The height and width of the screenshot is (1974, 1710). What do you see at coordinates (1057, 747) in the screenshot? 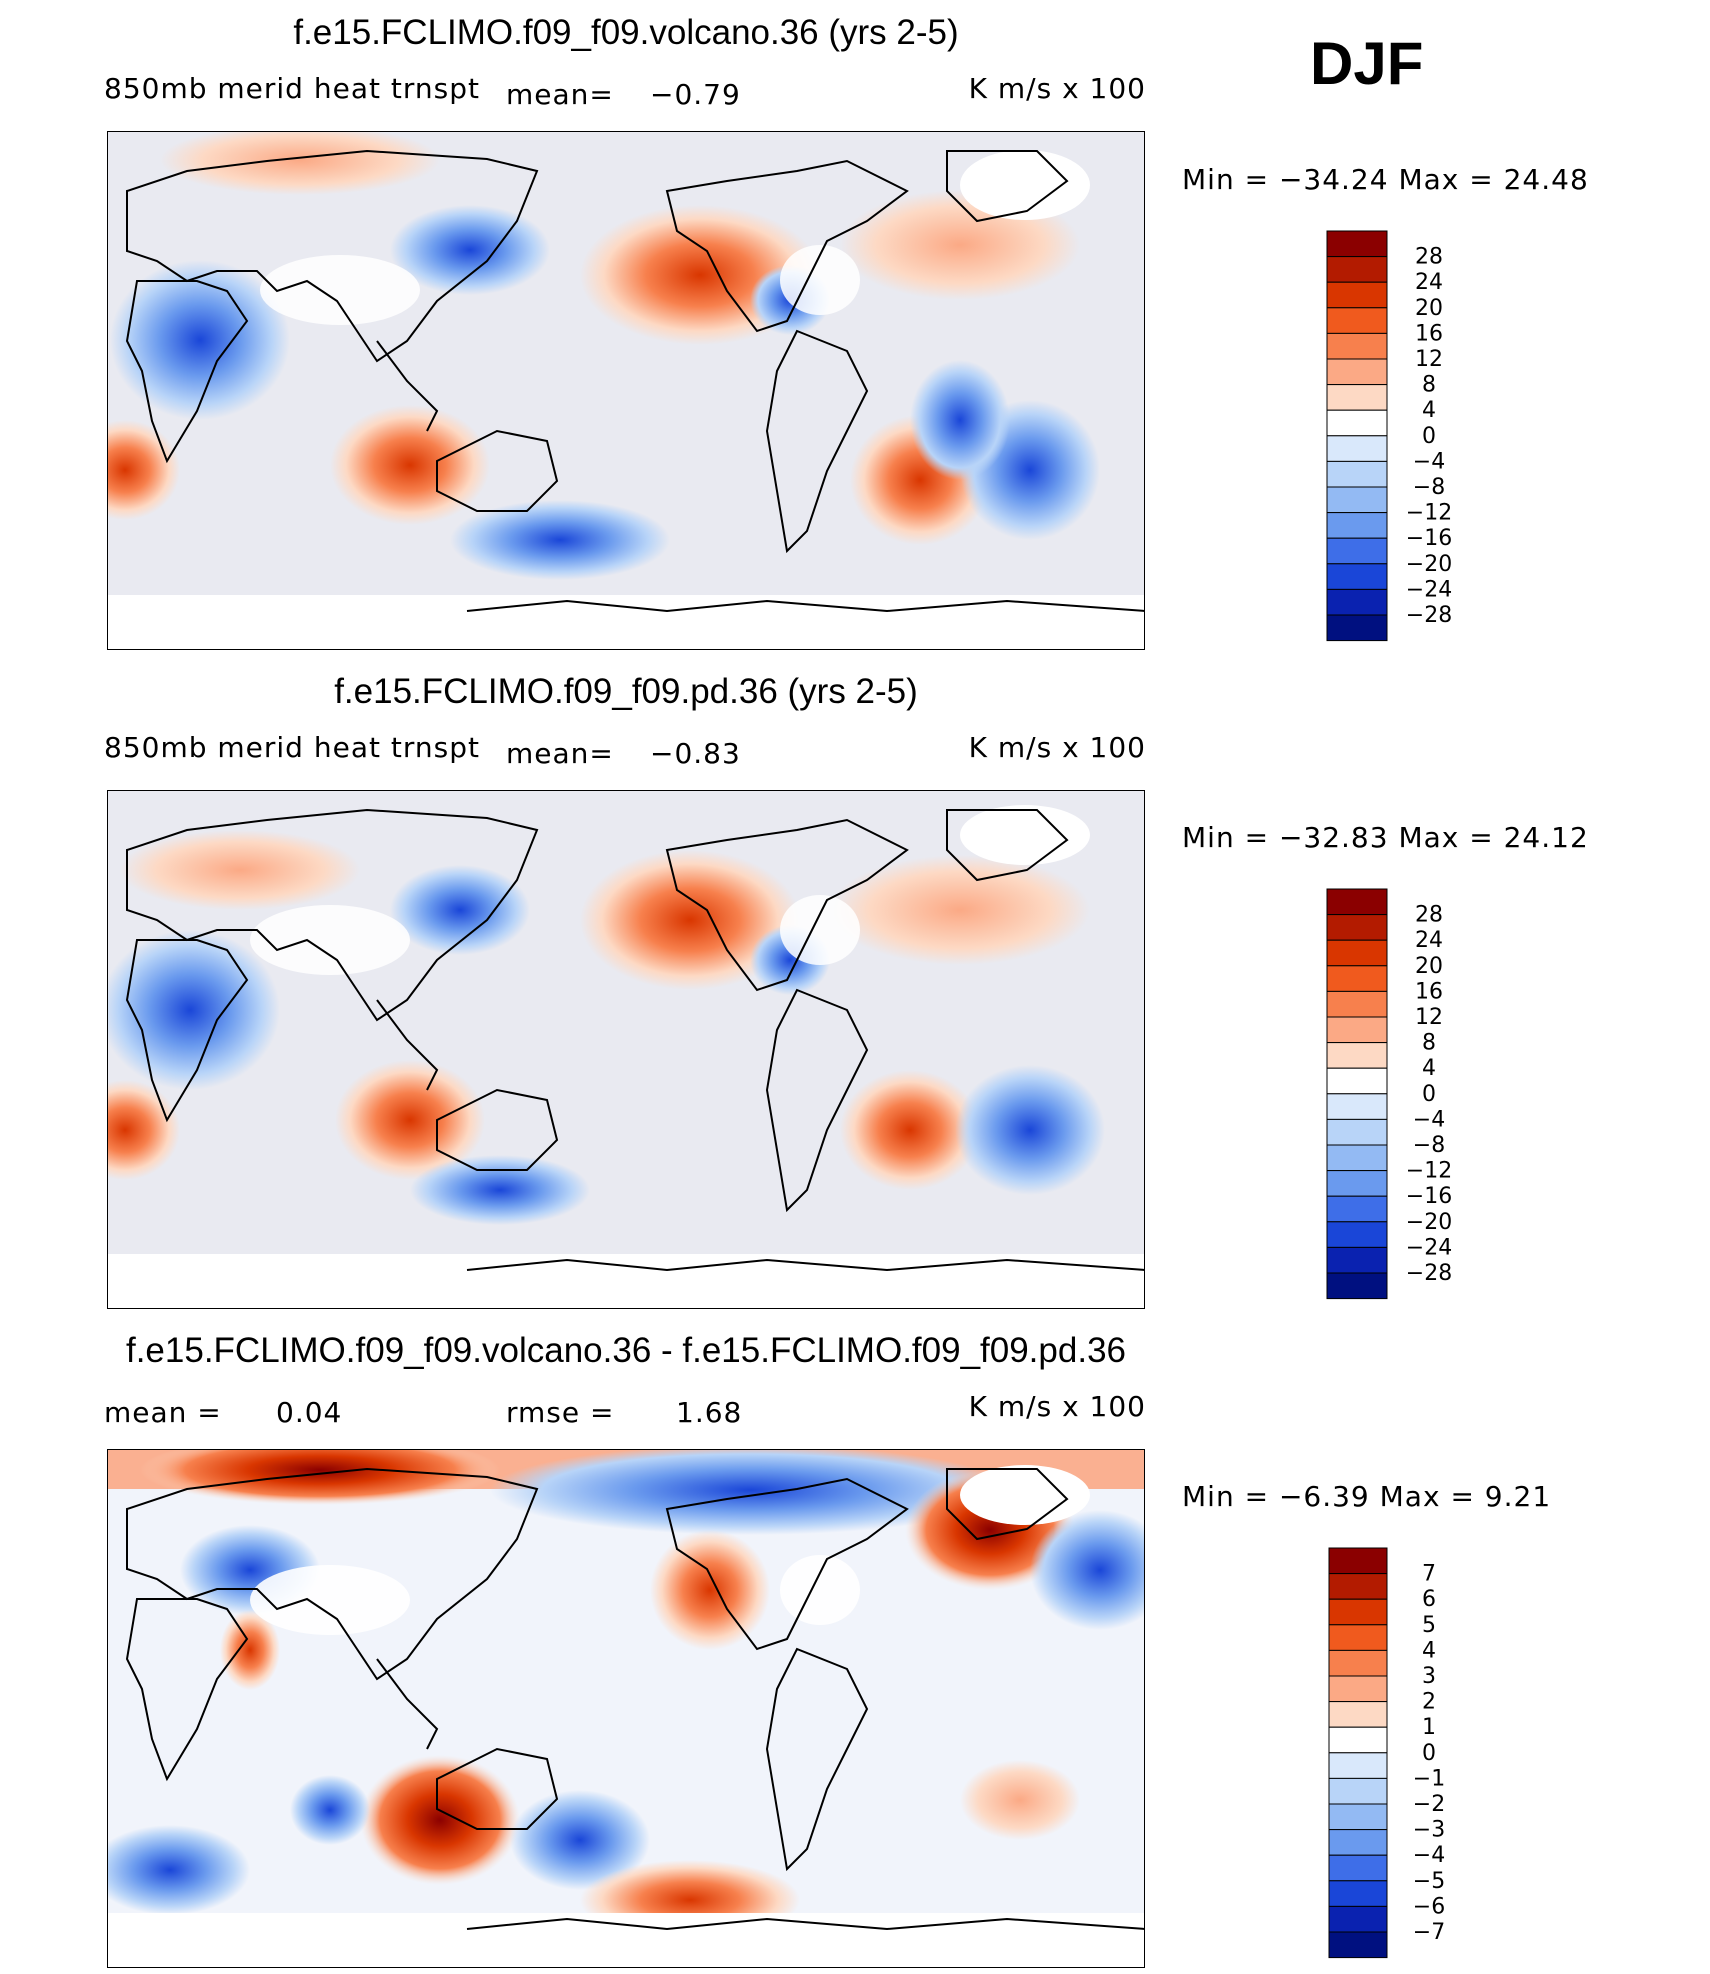
I see `panel-2-units: K m/s x 100` at bounding box center [1057, 747].